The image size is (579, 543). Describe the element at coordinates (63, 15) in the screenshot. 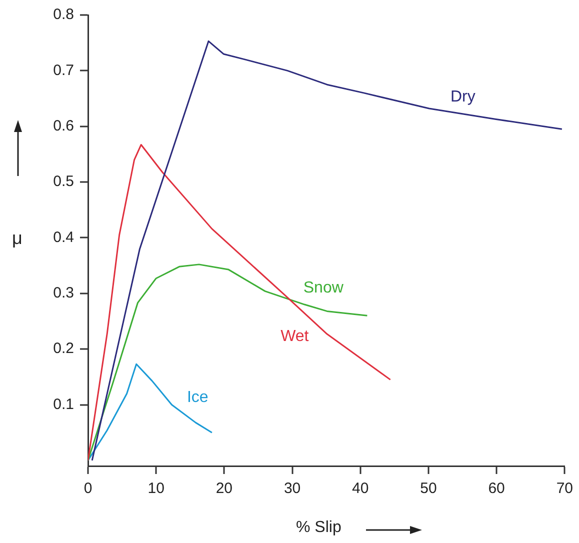

I see `y-tick-label: 0.8` at that location.